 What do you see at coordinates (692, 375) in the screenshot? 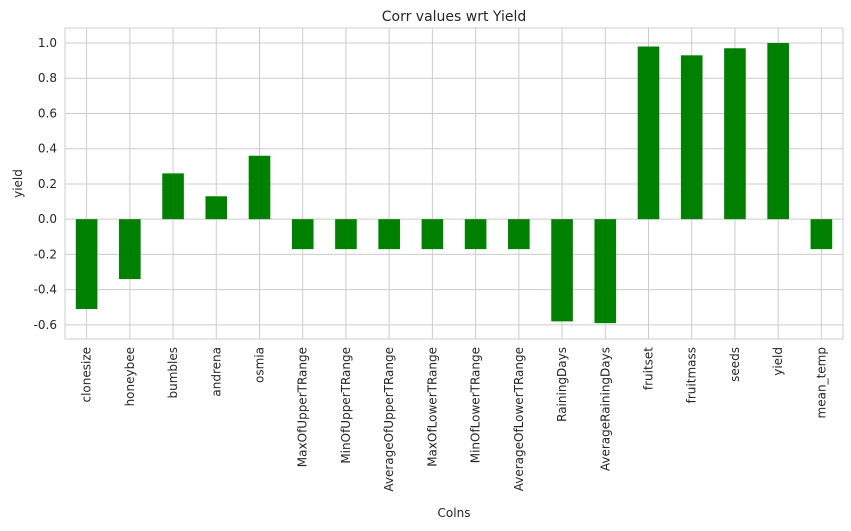
I see `x-tick-label: fruitmass` at bounding box center [692, 375].